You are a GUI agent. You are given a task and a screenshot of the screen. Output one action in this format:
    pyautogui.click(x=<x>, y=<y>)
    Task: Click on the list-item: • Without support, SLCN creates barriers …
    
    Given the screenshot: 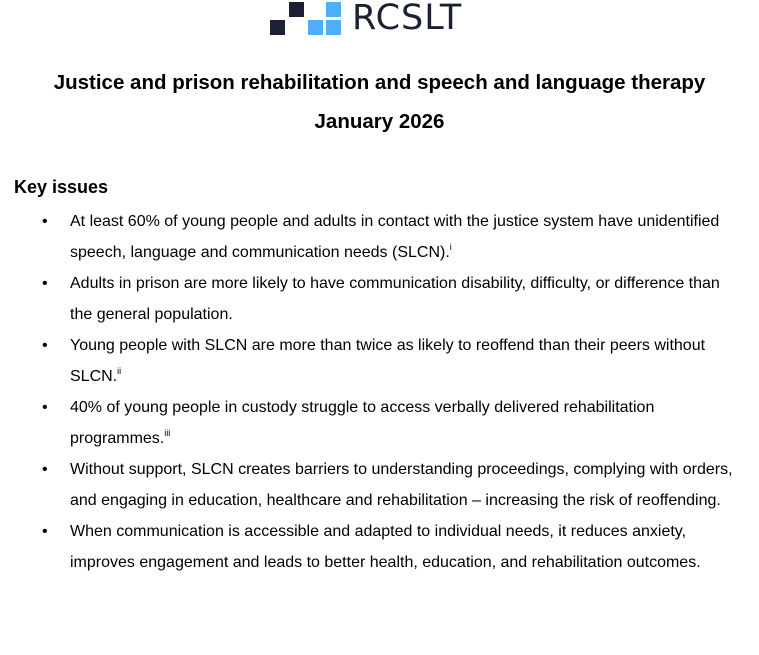 What is the action you would take?
    pyautogui.click(x=370, y=485)
    